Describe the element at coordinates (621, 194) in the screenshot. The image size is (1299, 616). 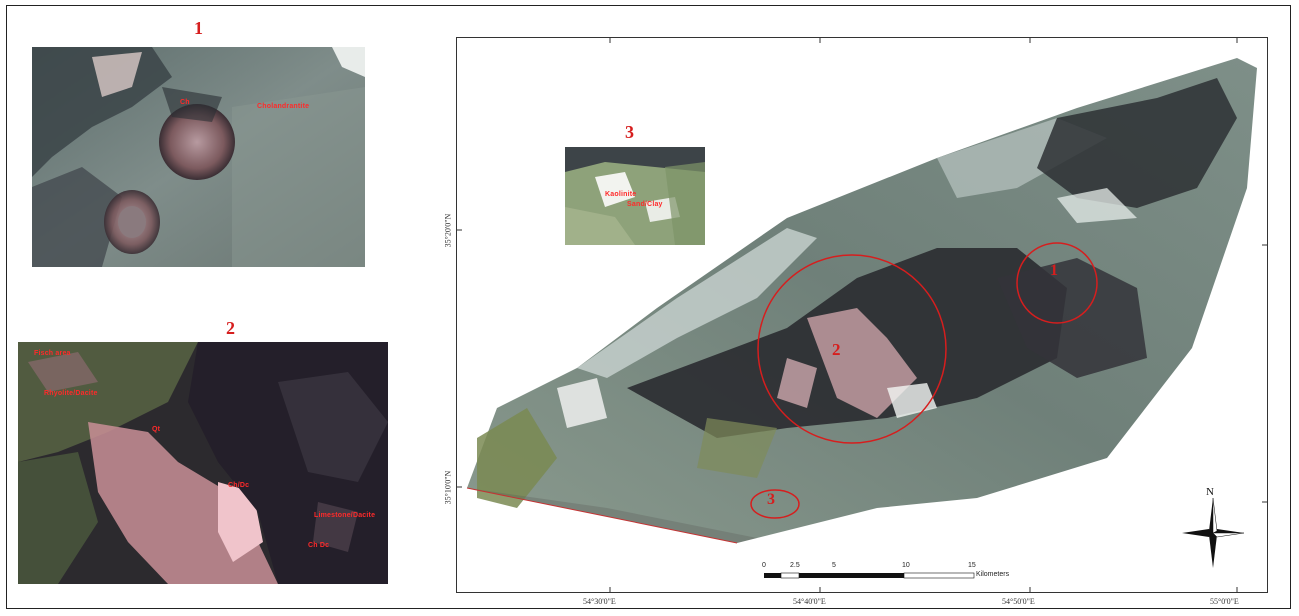
I see `inset-3-label-a: Kaolinite` at that location.